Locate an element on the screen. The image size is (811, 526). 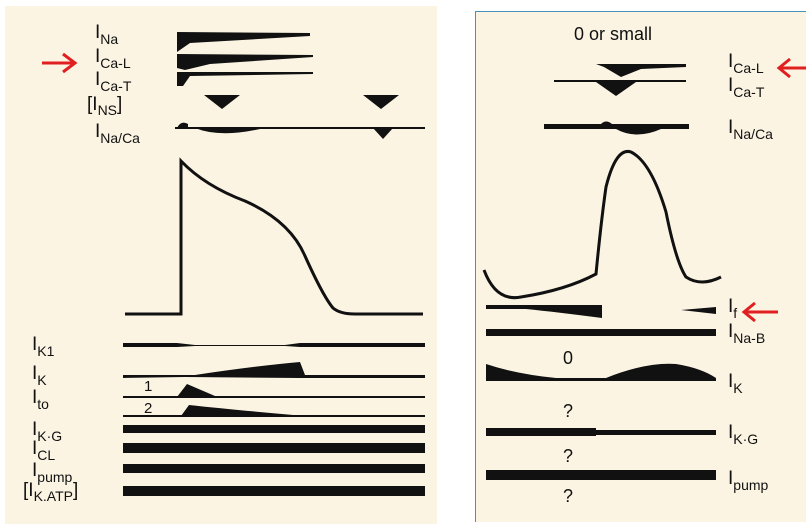
label-inaca-right: INa/Ca is located at coordinates (750, 129).